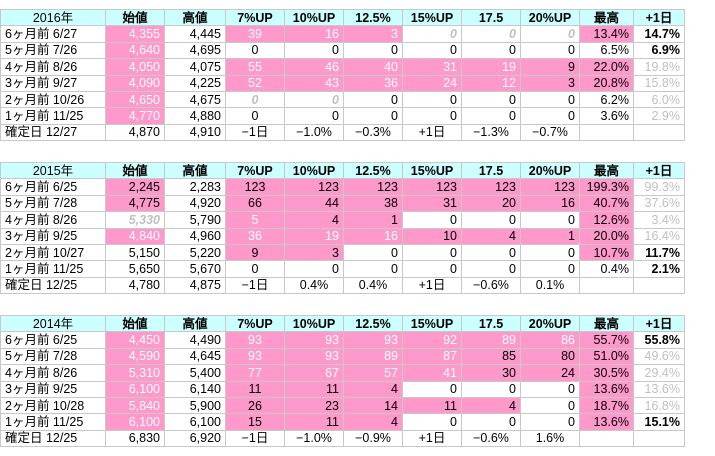 The width and height of the screenshot is (715, 456). I want to click on cell-max: 20.0%, so click(606, 236).